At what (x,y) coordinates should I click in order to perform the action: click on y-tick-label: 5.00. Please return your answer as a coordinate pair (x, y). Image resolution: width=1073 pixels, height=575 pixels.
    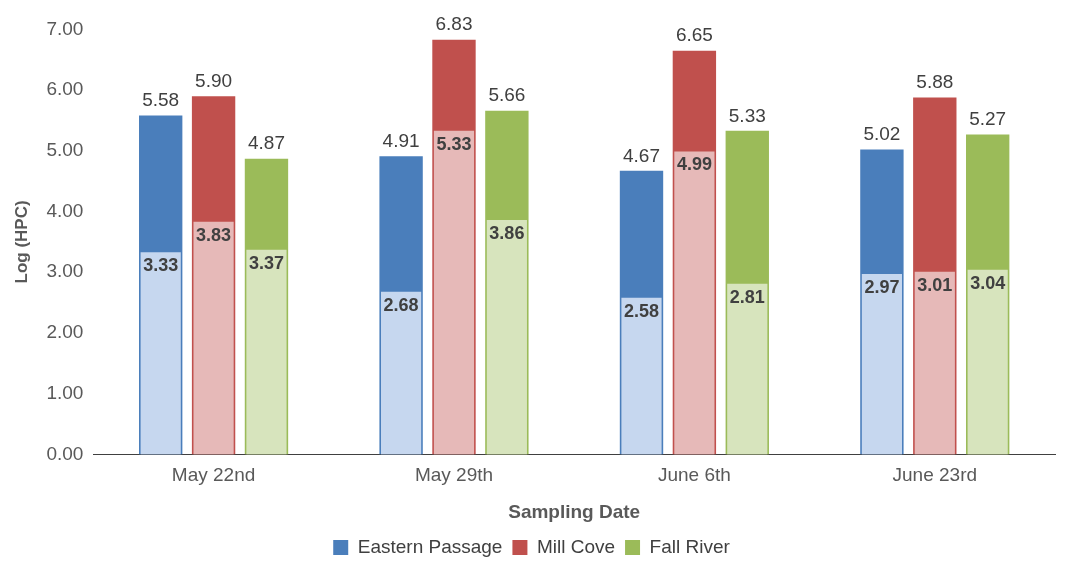
    Looking at the image, I should click on (65, 150).